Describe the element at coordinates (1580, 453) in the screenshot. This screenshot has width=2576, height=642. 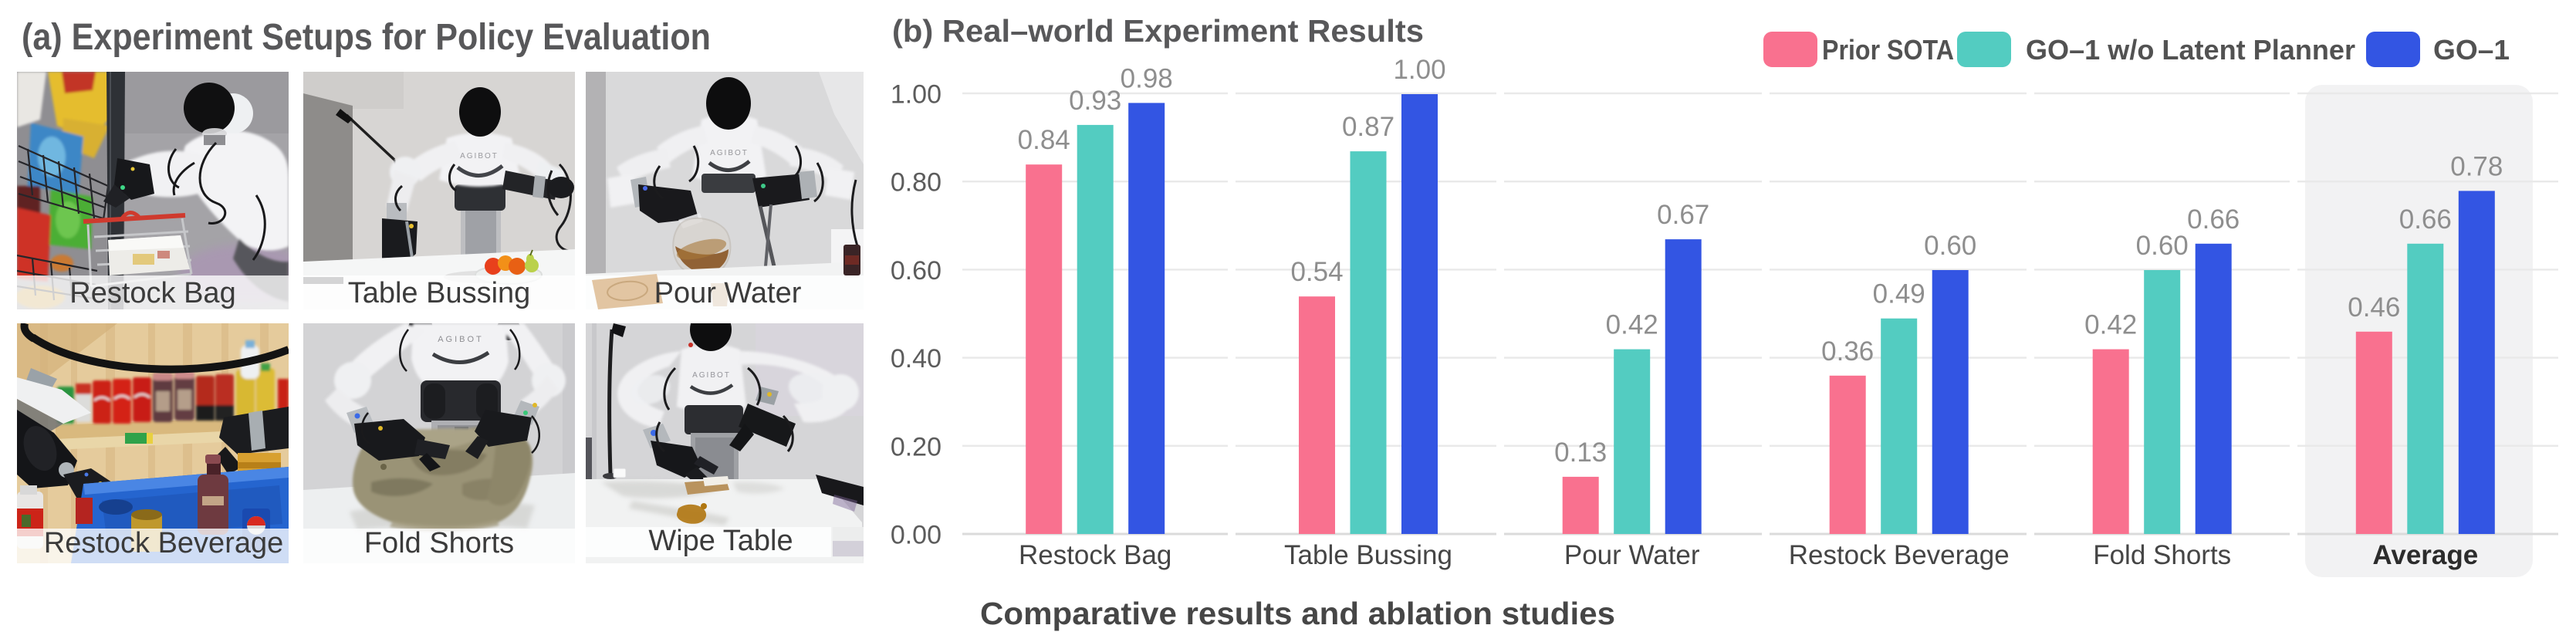
I see `svg-text: 0.13` at that location.